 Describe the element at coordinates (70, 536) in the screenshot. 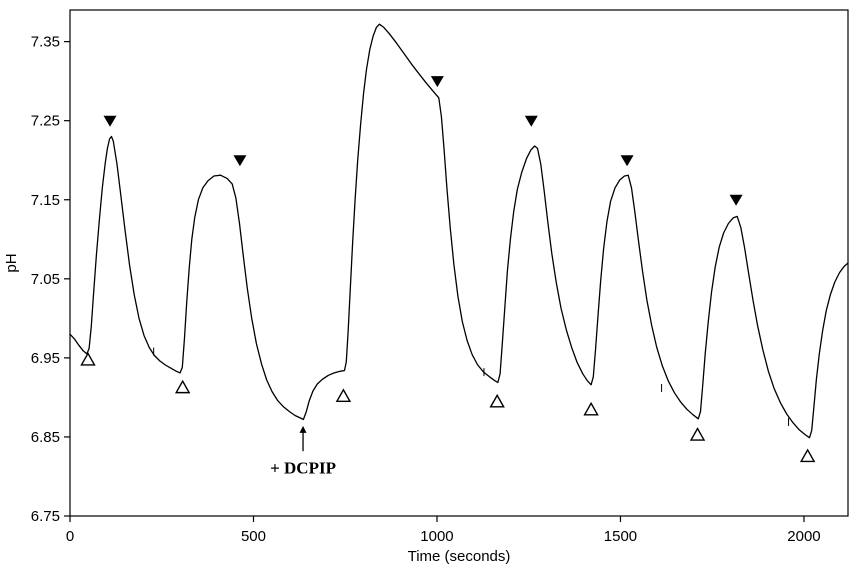

I see `x-tick-label: 0` at that location.